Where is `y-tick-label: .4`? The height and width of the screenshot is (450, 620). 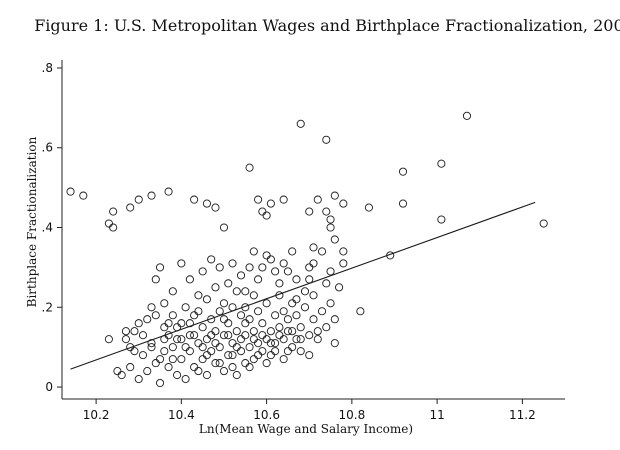
y-tick-label: .4 is located at coordinates (47, 228).